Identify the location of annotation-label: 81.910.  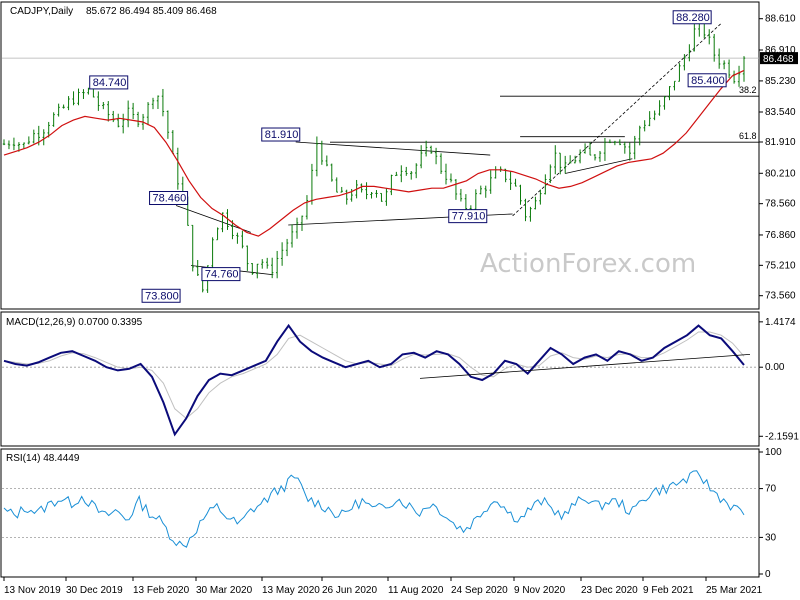
(282, 135).